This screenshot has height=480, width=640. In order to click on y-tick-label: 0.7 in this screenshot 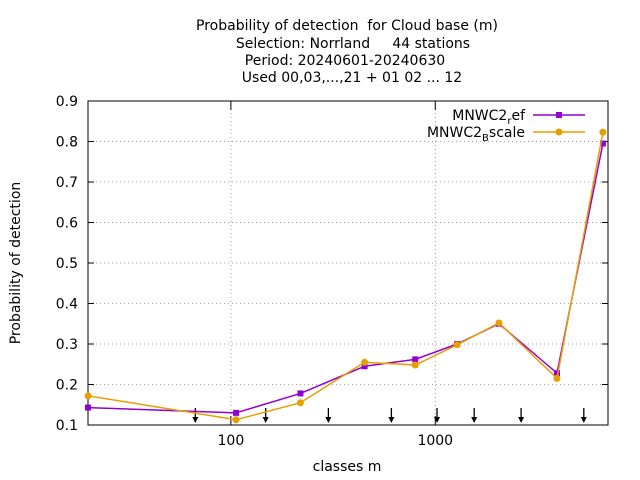, I will do `click(67, 183)`.